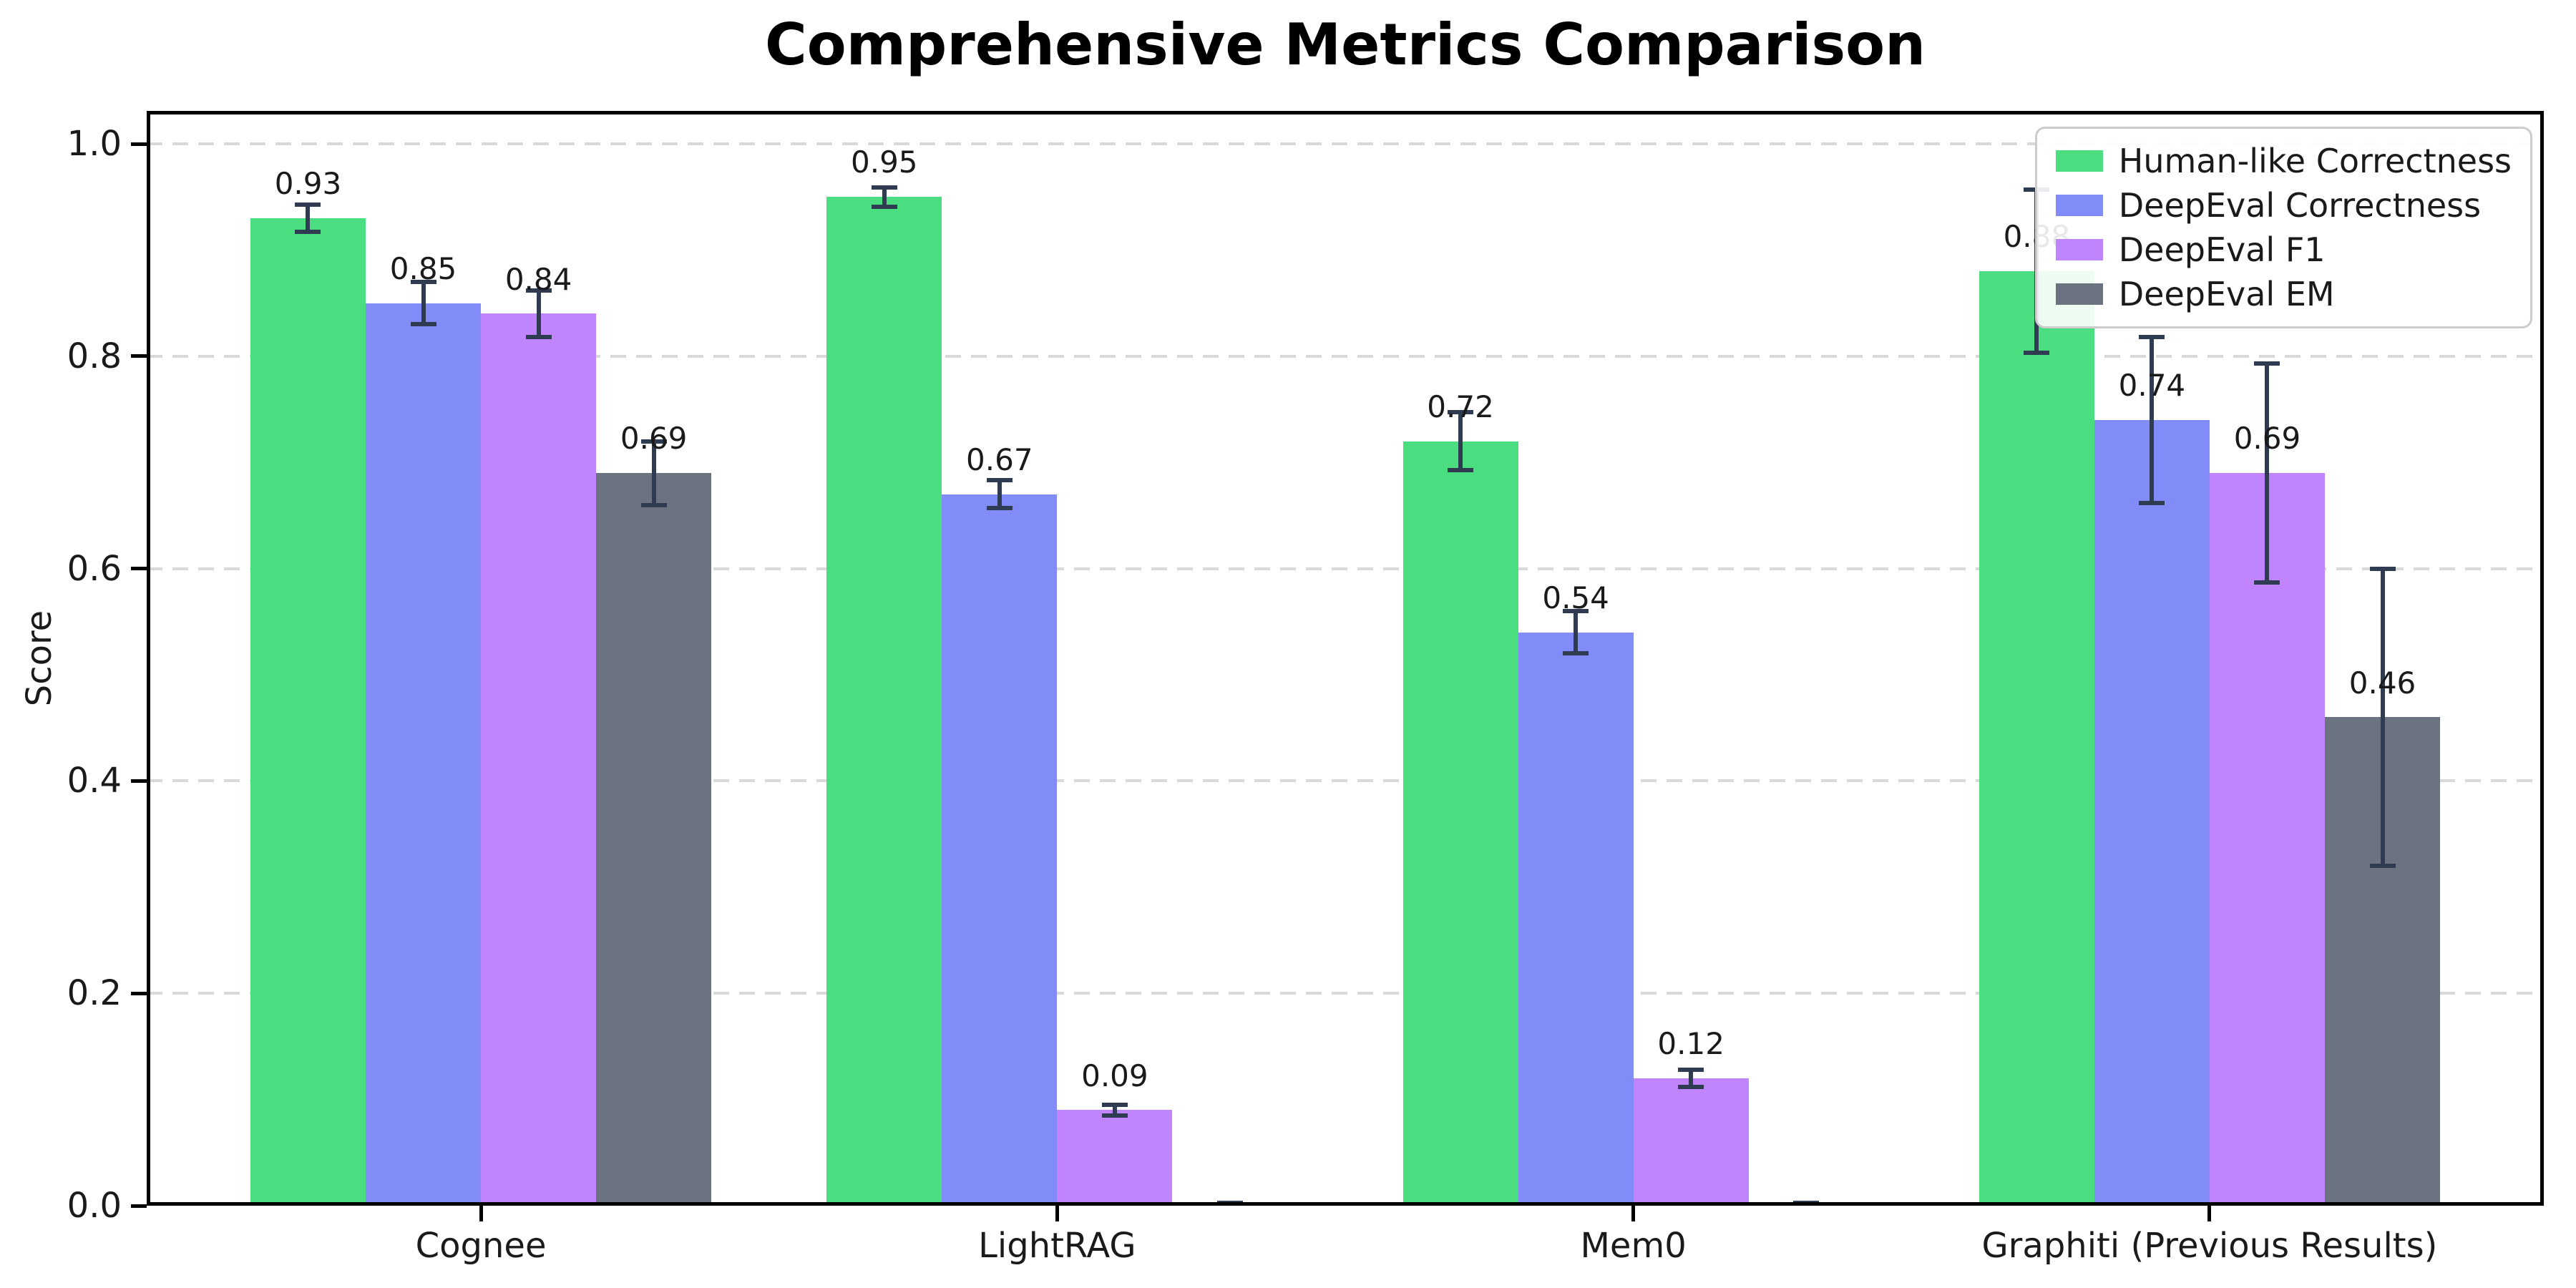  I want to click on legend-label: Human-like Correctness, so click(2315, 161).